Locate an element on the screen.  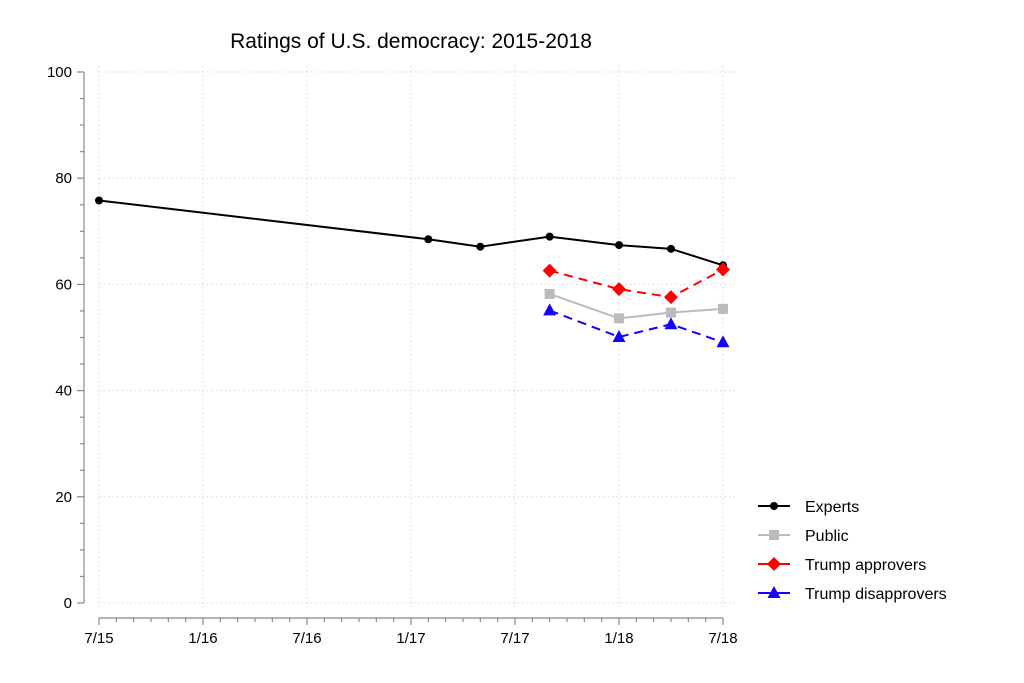
series-trump-approvers is located at coordinates (636, 283).